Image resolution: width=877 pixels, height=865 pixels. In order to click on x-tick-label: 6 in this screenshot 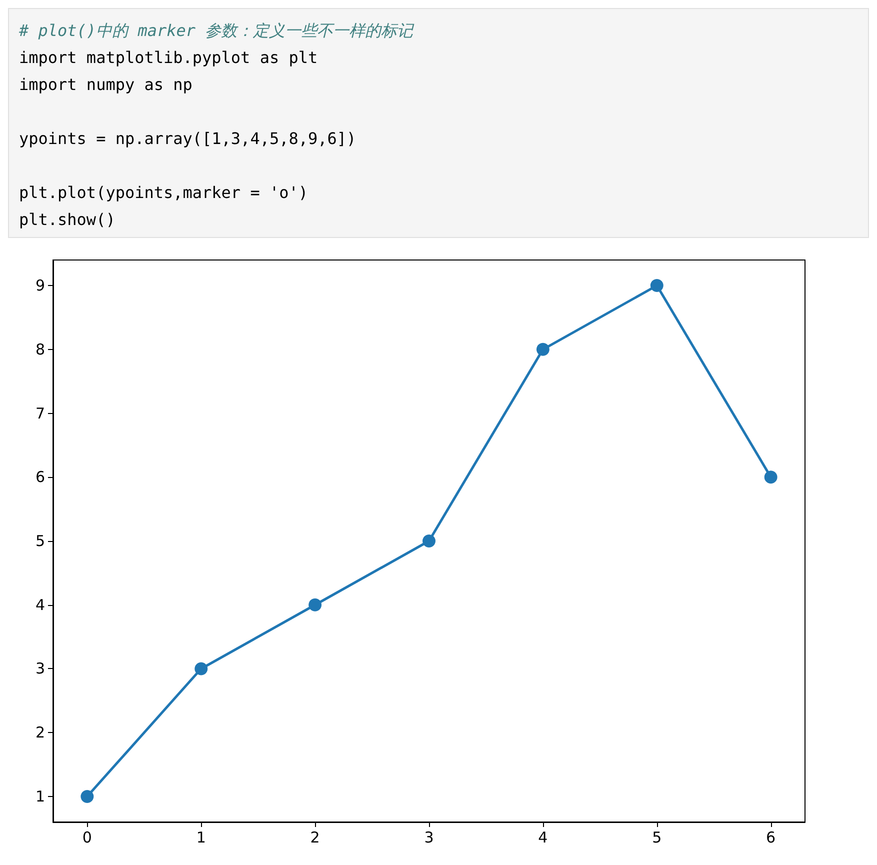, I will do `click(771, 837)`.